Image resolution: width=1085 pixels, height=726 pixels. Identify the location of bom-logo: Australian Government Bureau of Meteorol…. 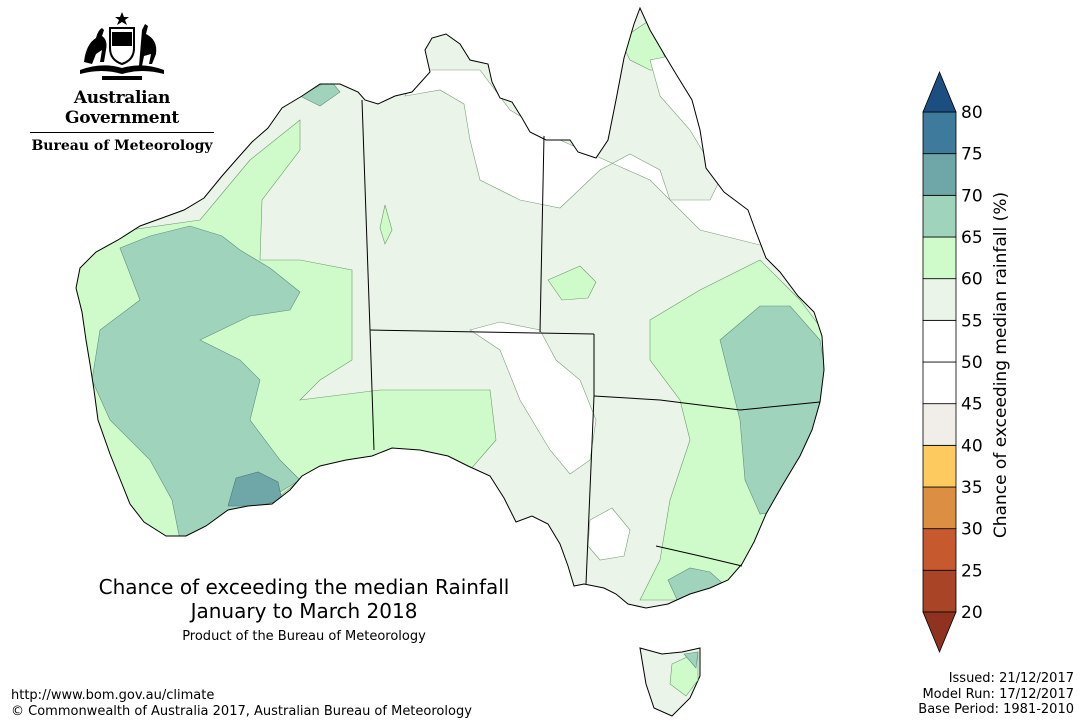
(122, 82).